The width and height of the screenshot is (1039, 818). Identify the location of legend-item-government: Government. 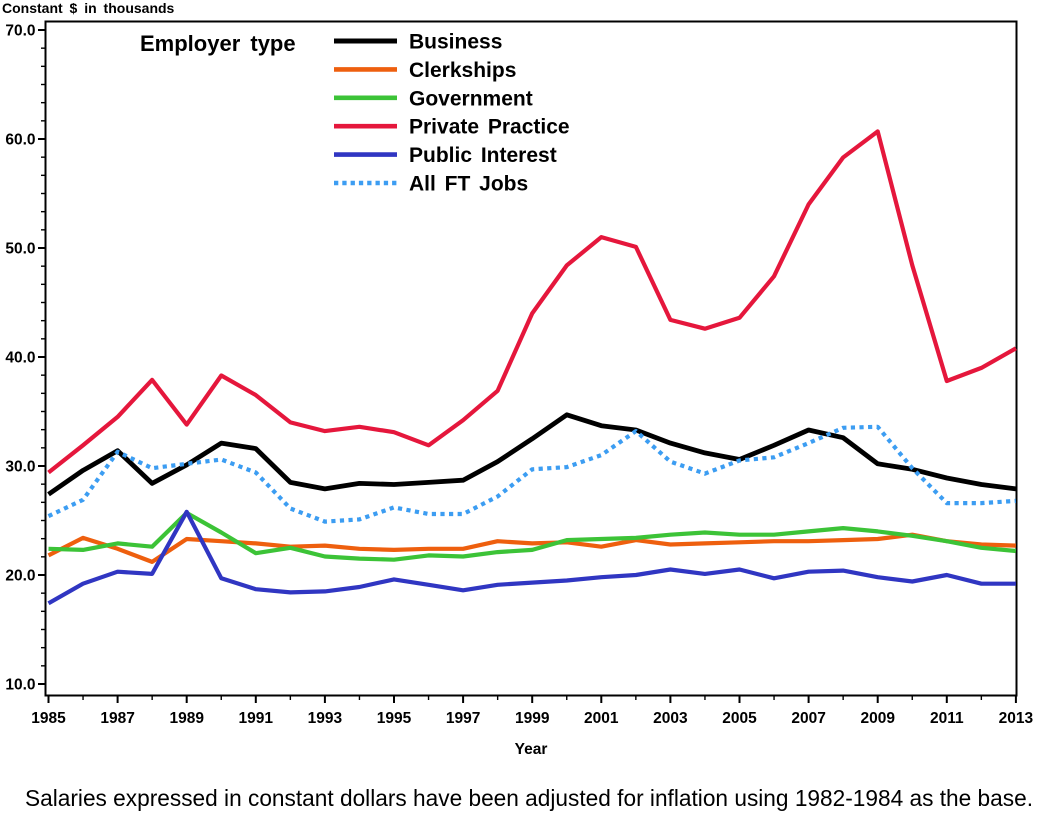
(433, 98).